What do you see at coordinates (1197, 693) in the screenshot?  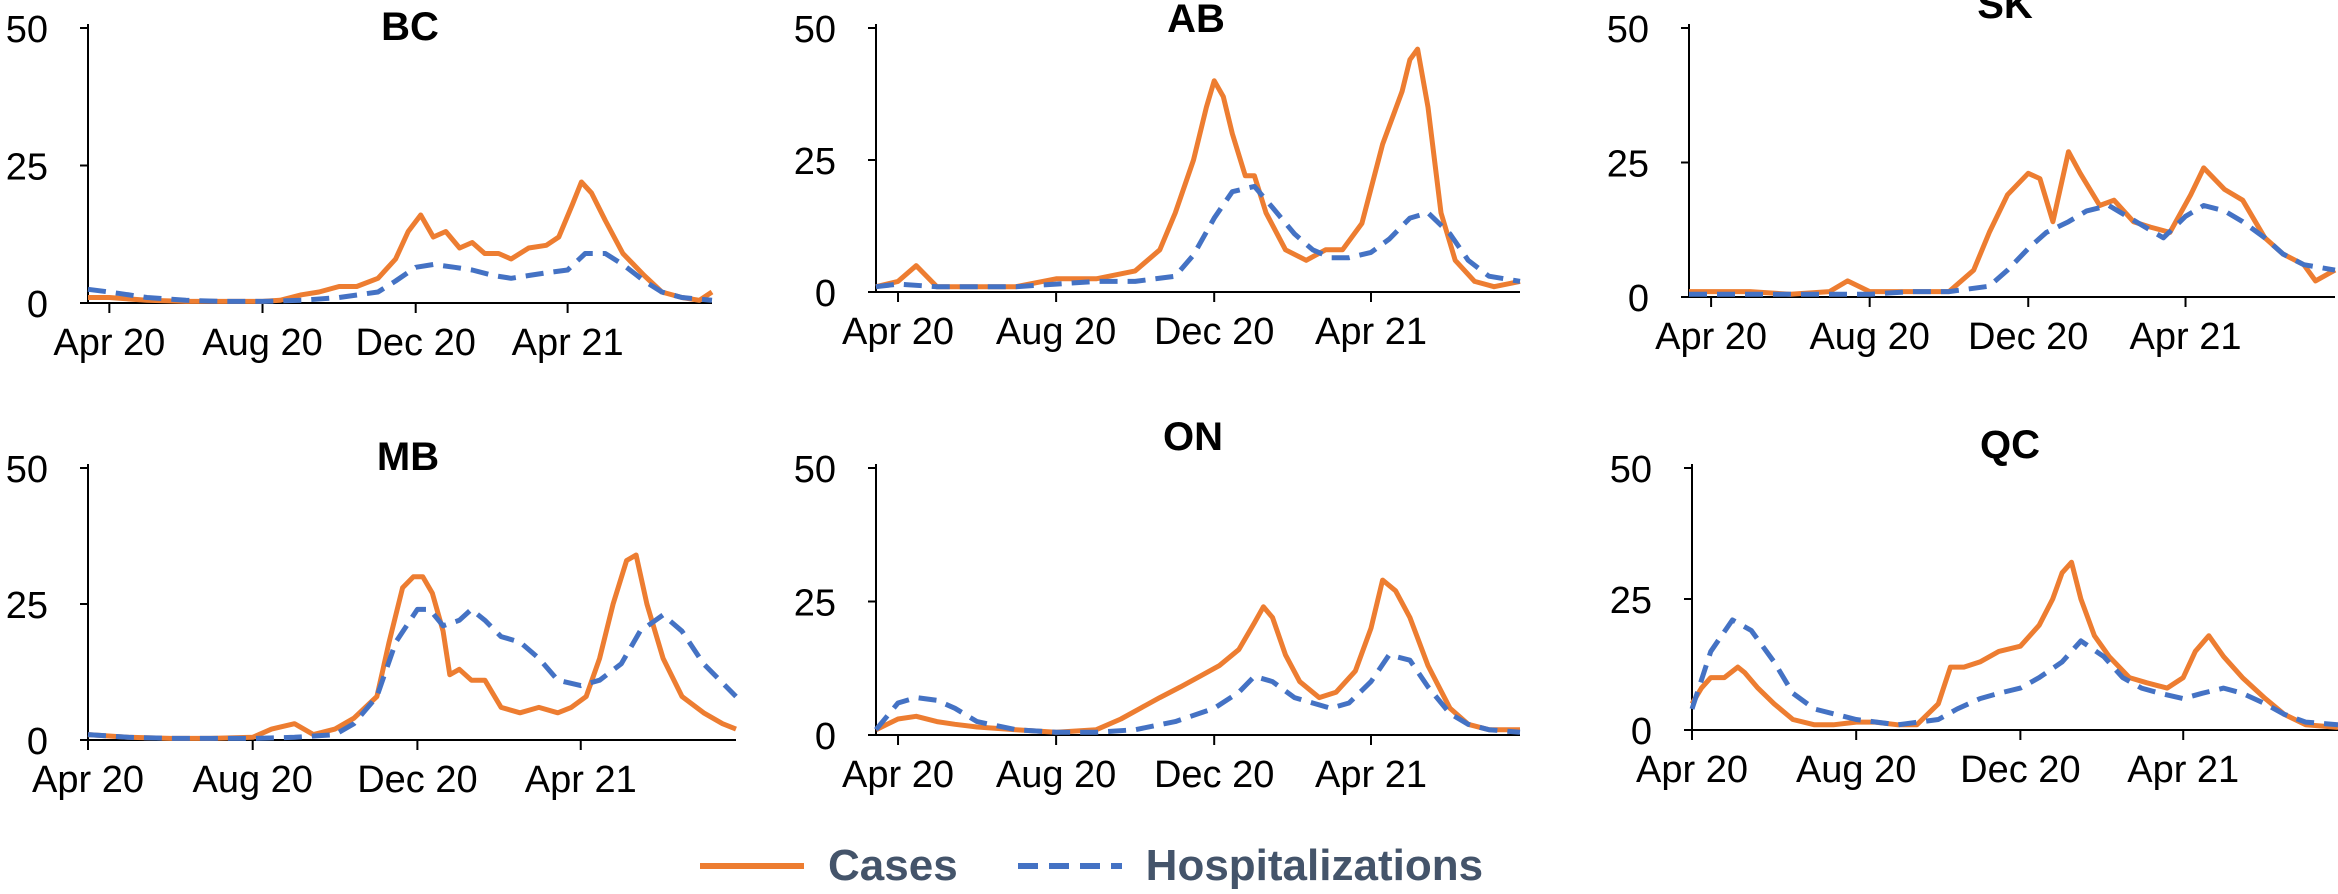 I see `series-line-hospitalizations-on` at bounding box center [1197, 693].